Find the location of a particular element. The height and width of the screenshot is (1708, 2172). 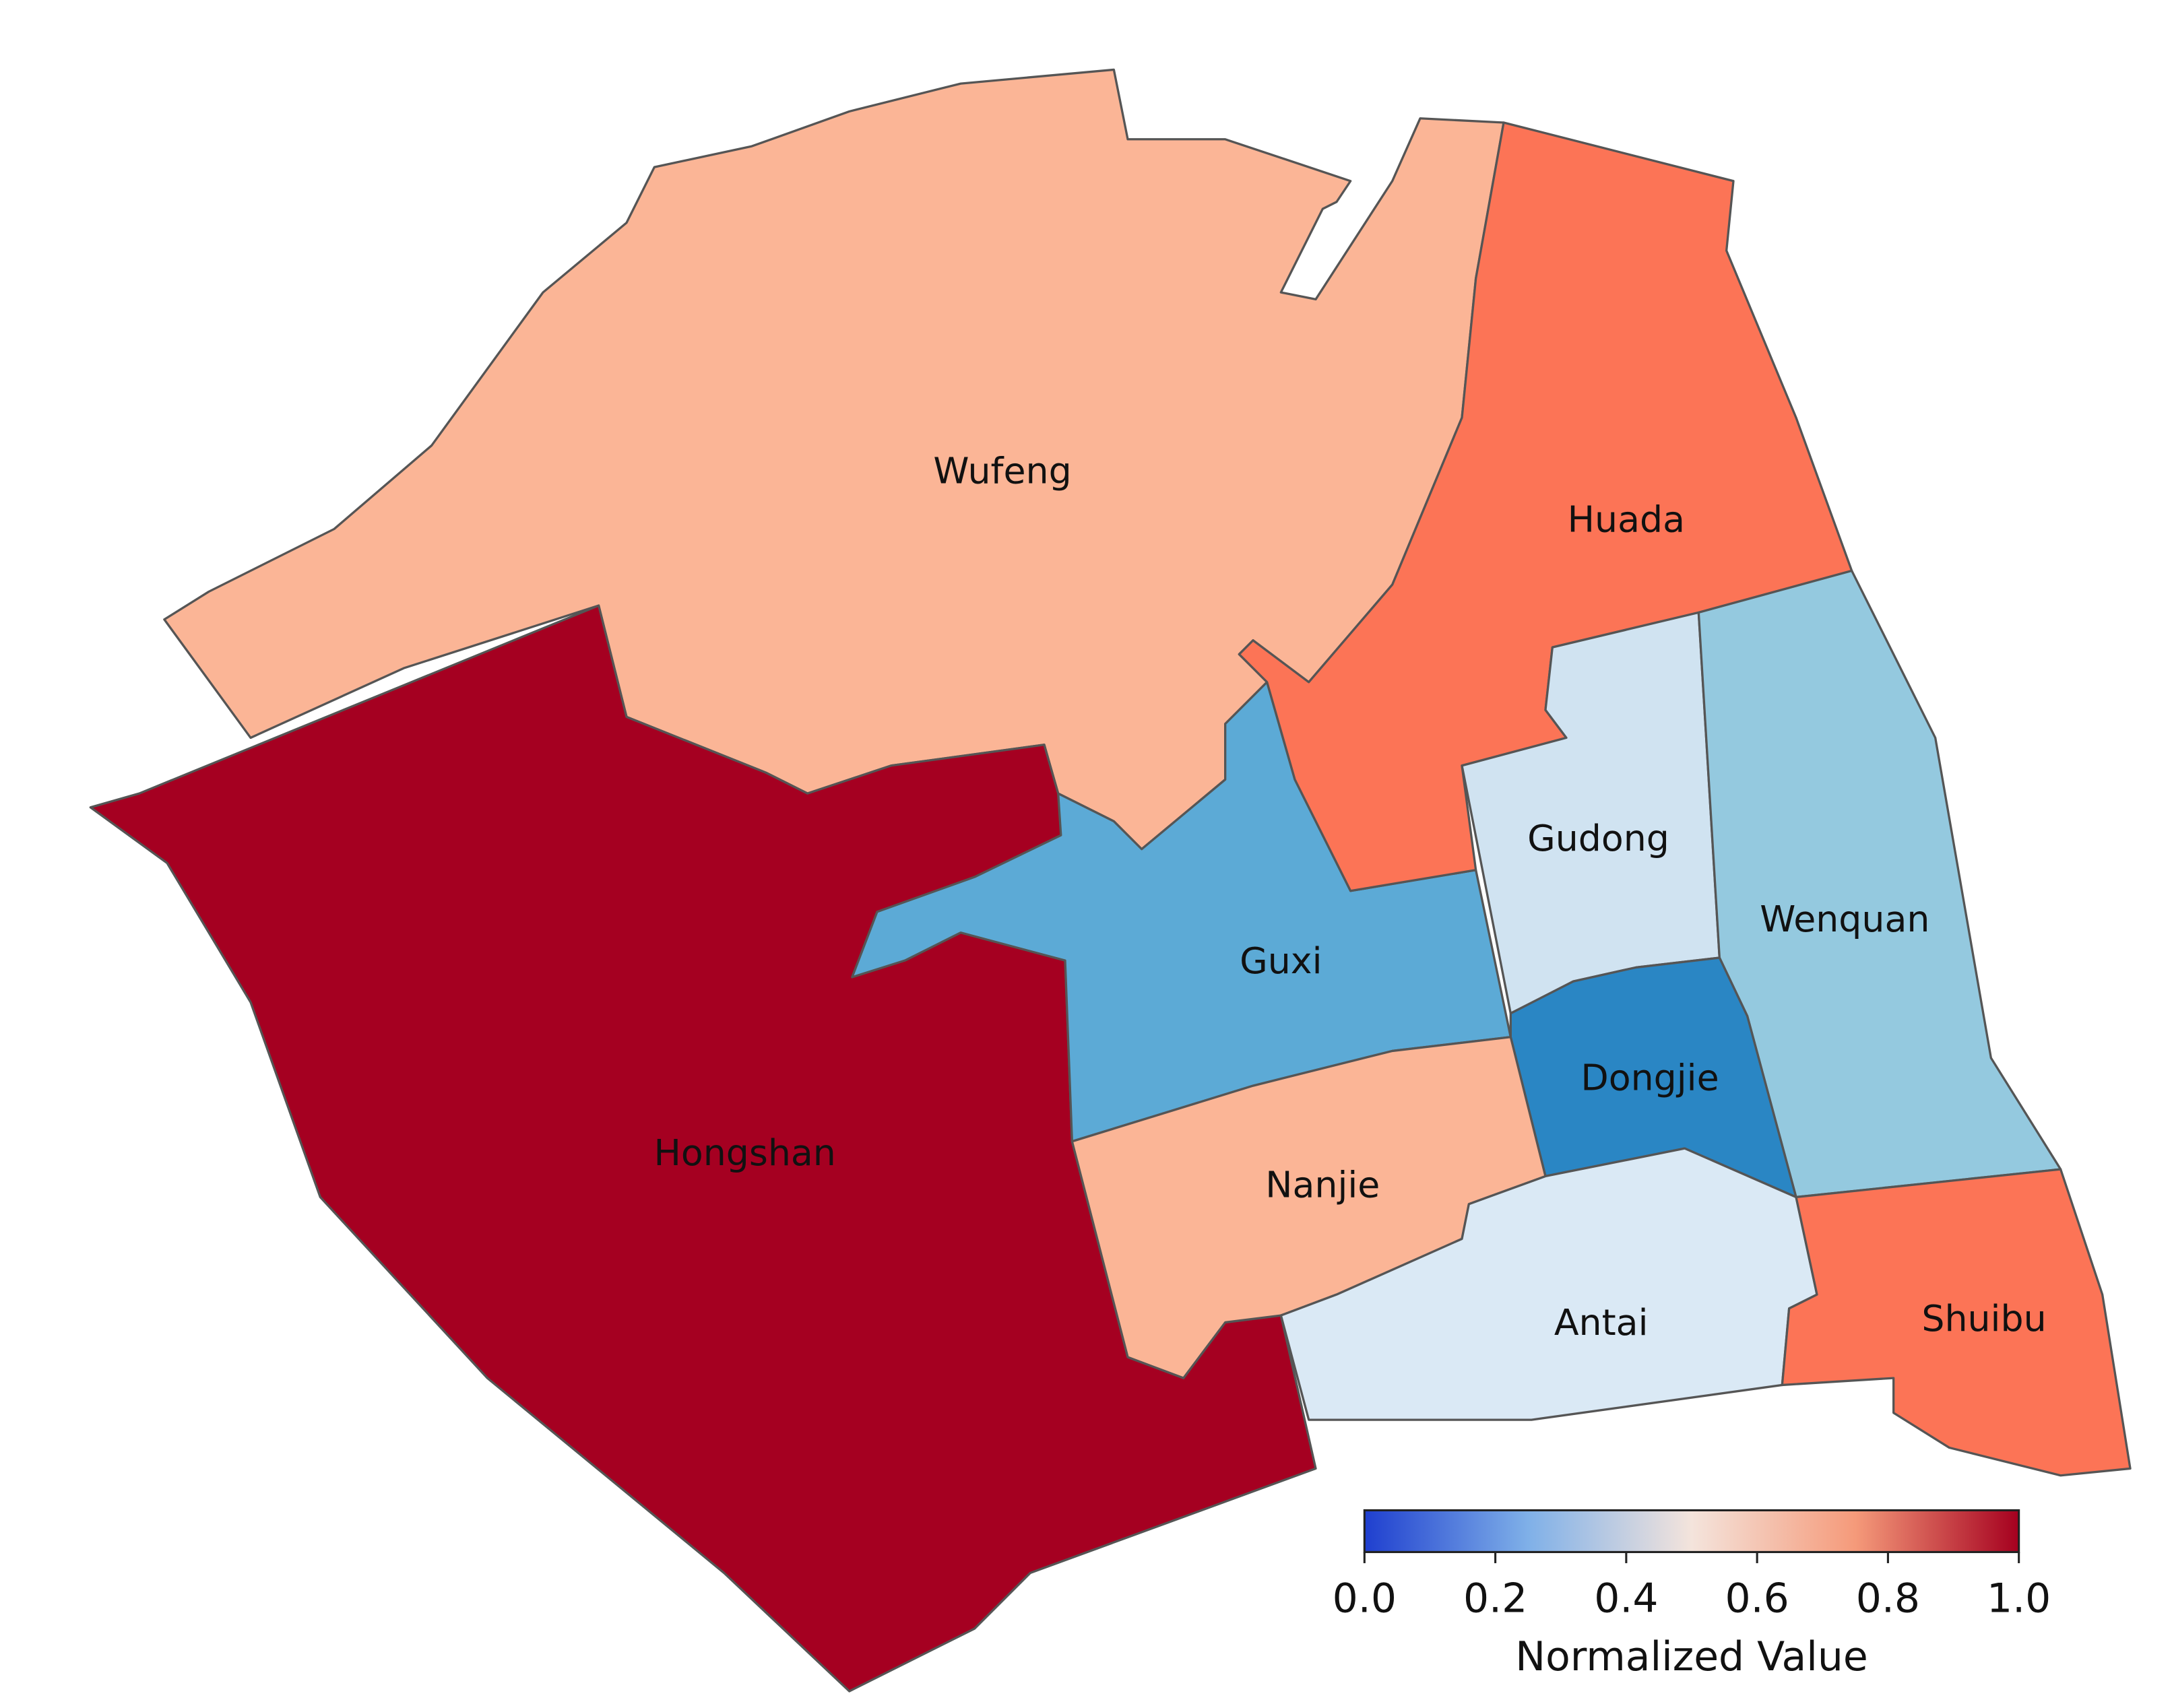

region-label: Guxi is located at coordinates (1281, 961).